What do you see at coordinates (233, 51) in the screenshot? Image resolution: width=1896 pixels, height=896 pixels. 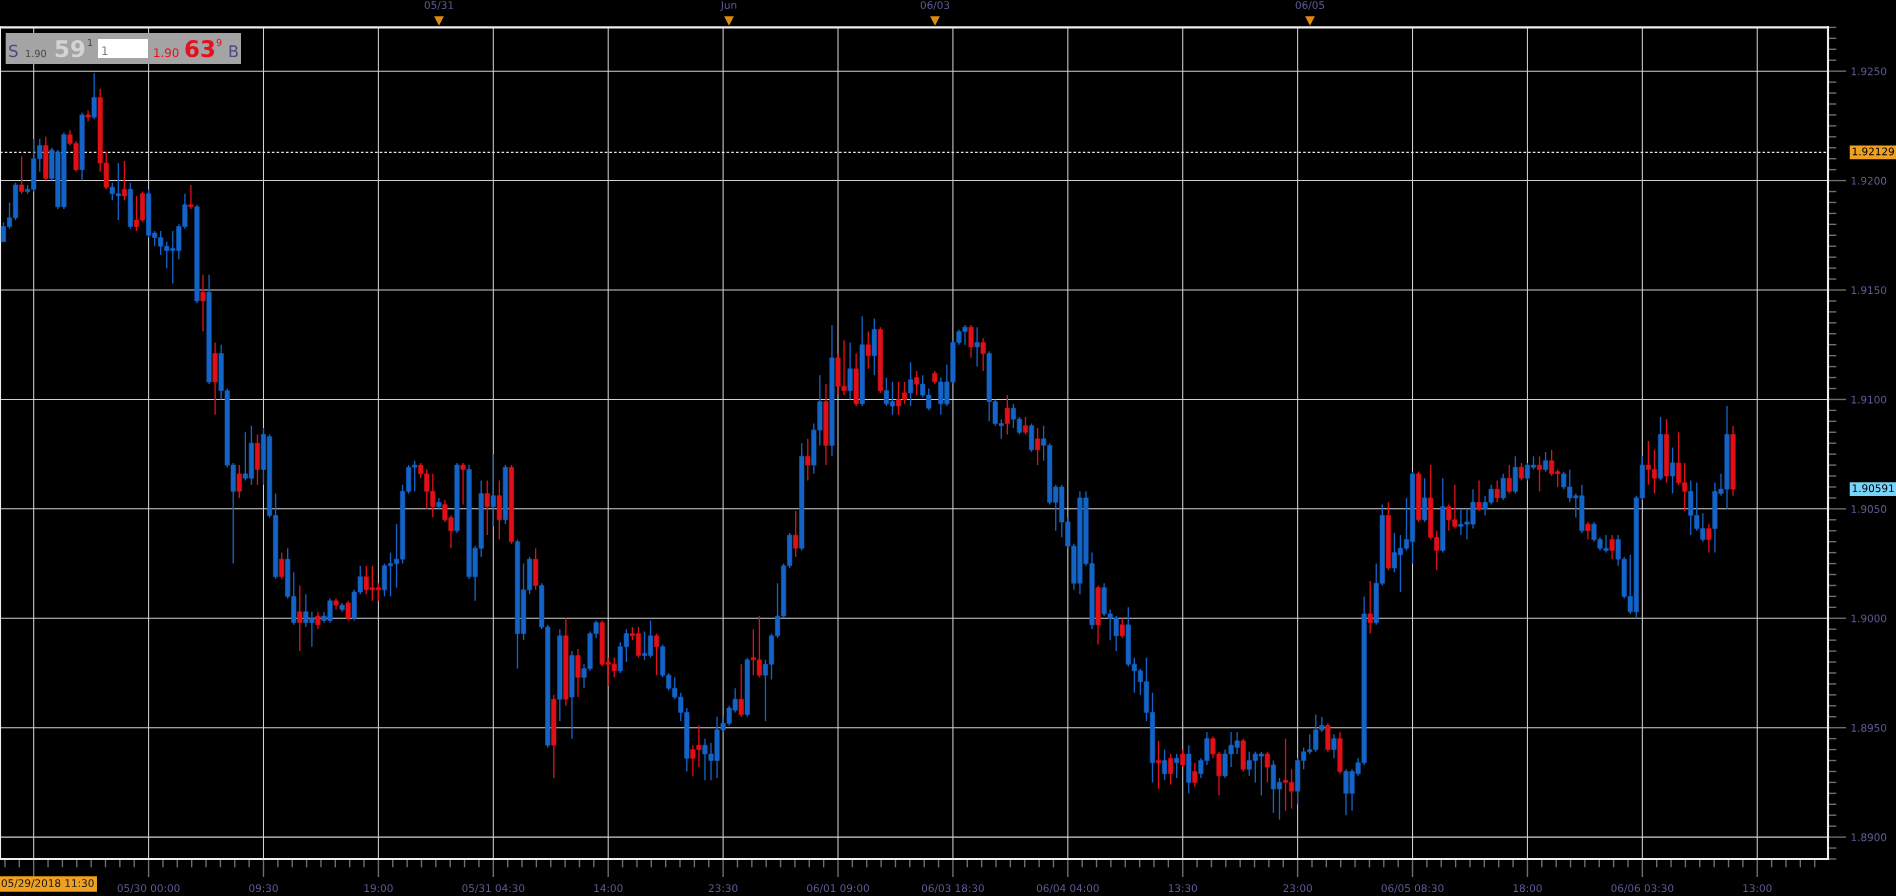 I see `annotation: B` at bounding box center [233, 51].